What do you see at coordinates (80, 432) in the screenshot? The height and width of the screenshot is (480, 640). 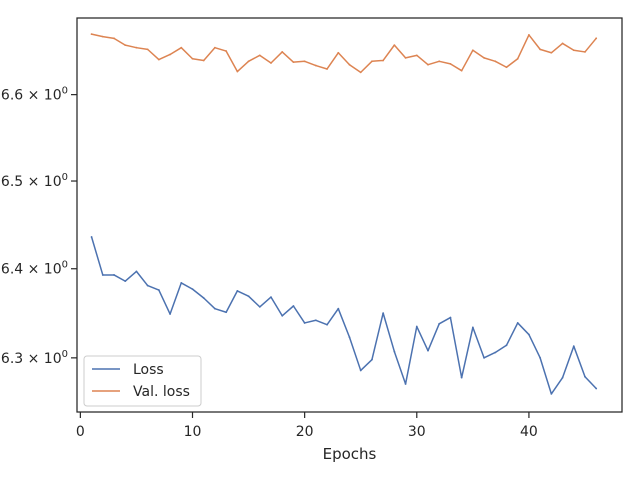 I see `x-tick-label: 0` at bounding box center [80, 432].